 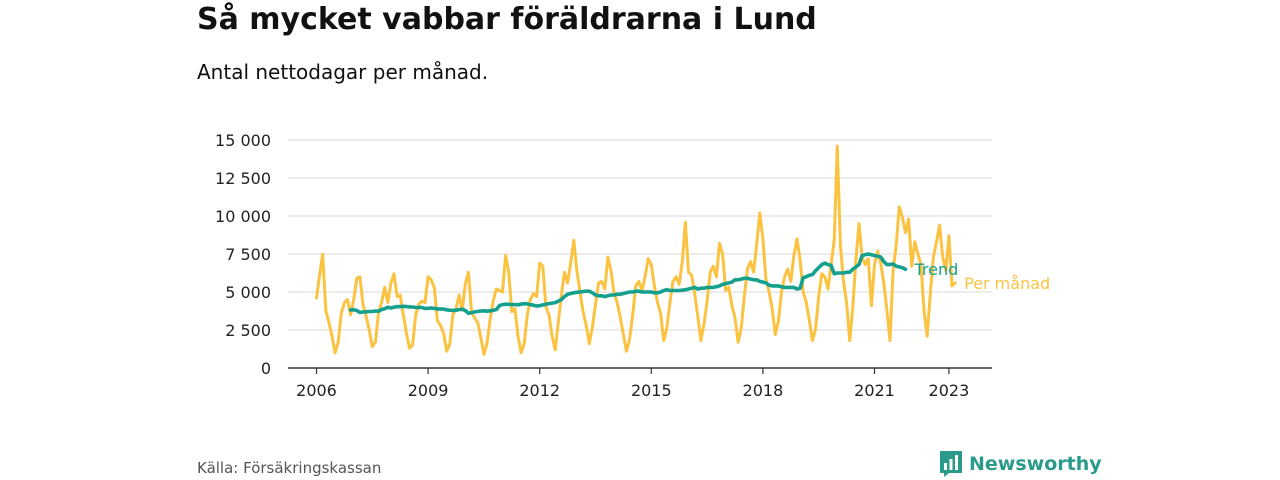 I want to click on x-tick-label: 2009, so click(x=428, y=390).